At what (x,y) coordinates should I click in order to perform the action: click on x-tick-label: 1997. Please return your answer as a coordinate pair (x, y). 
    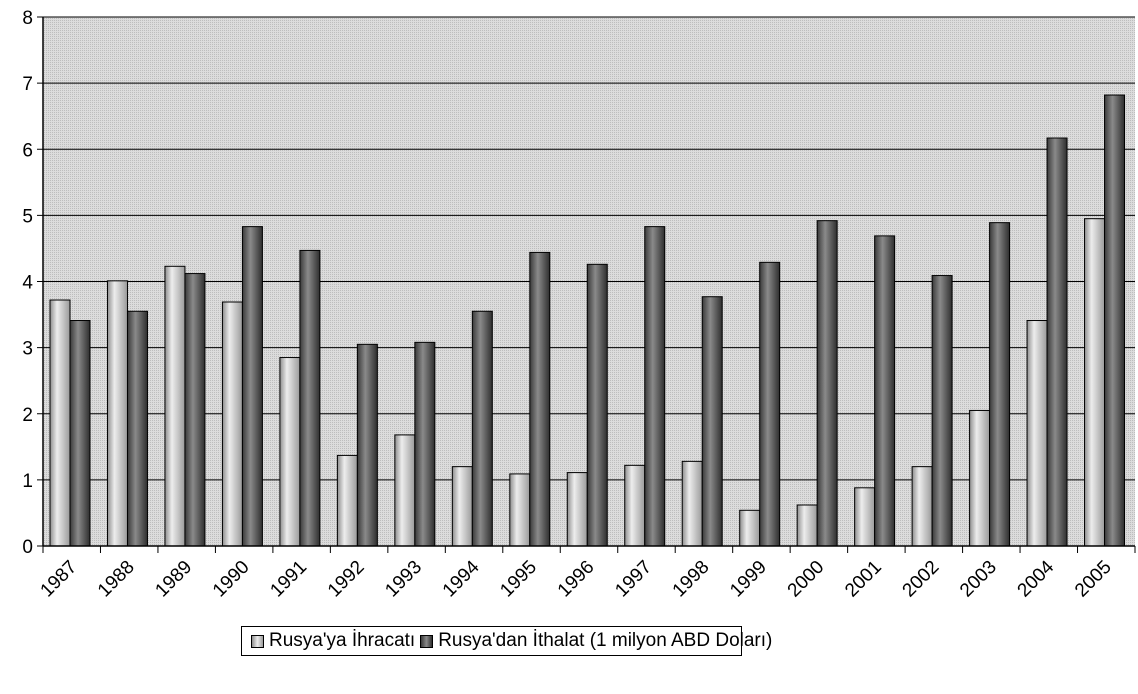
    Looking at the image, I should click on (633, 579).